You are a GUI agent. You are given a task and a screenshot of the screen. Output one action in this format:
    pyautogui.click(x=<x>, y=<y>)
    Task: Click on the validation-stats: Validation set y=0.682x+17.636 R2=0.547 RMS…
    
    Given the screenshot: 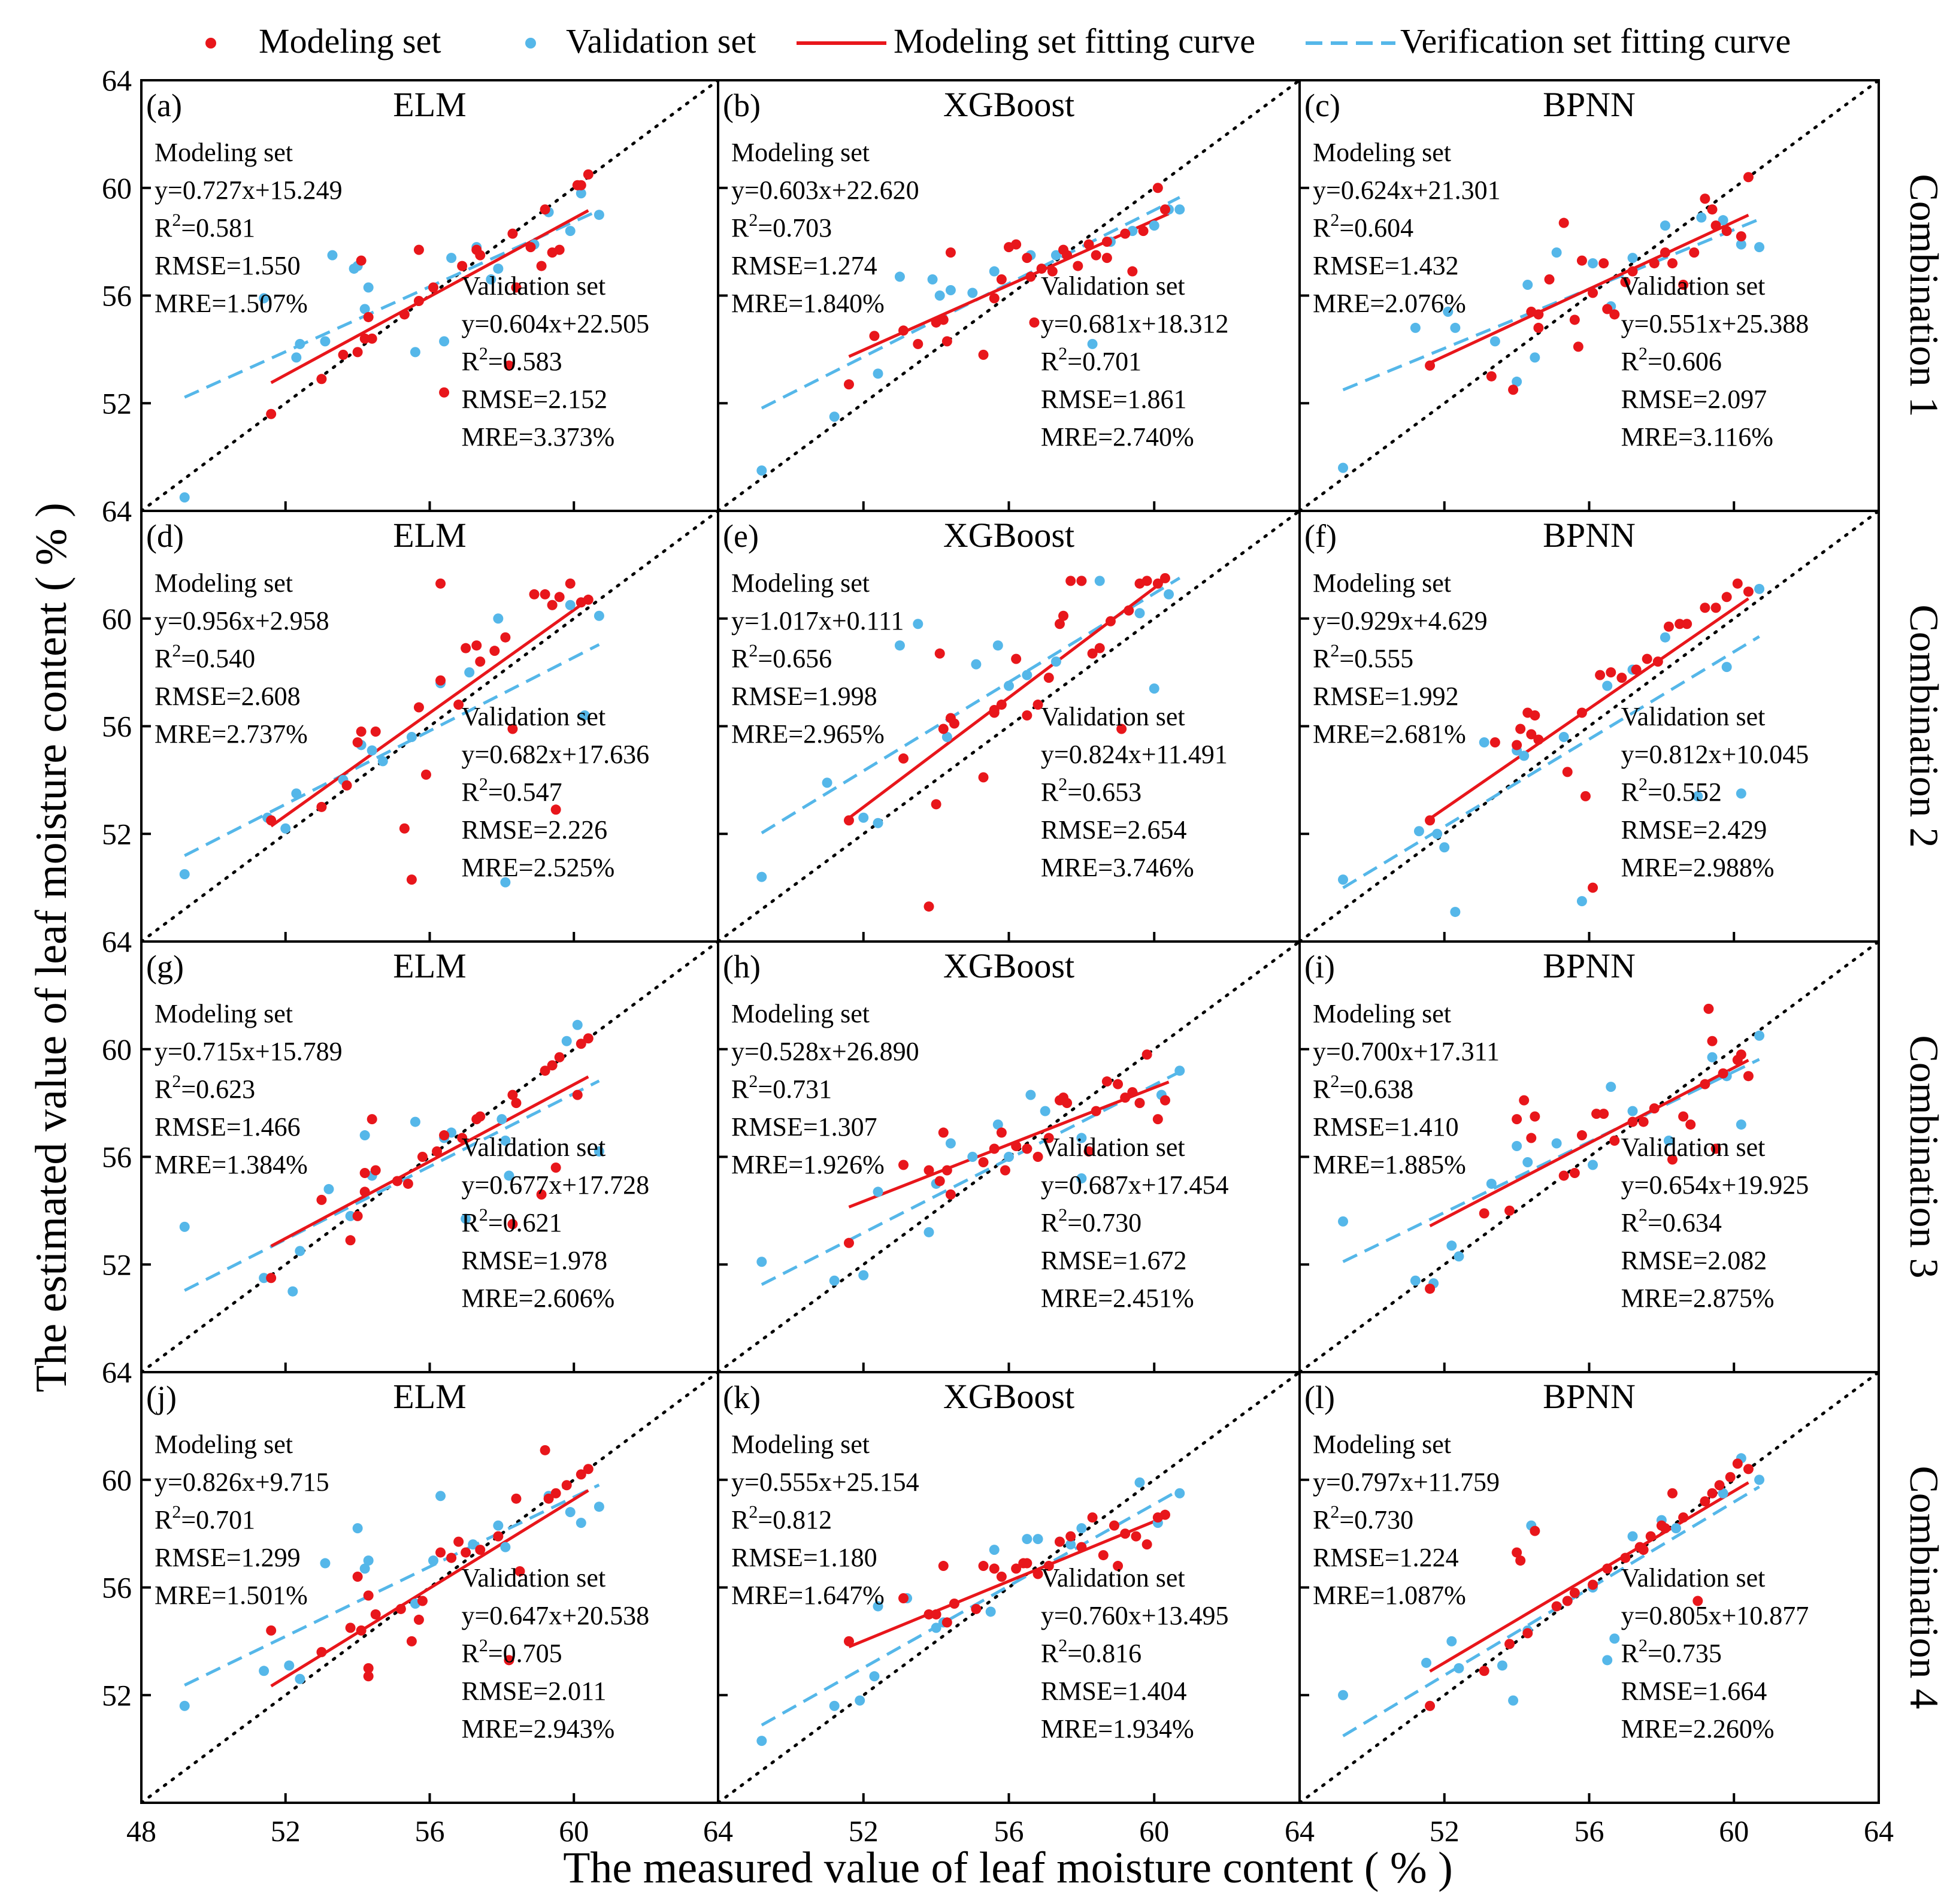 What is the action you would take?
    pyautogui.click(x=555, y=792)
    